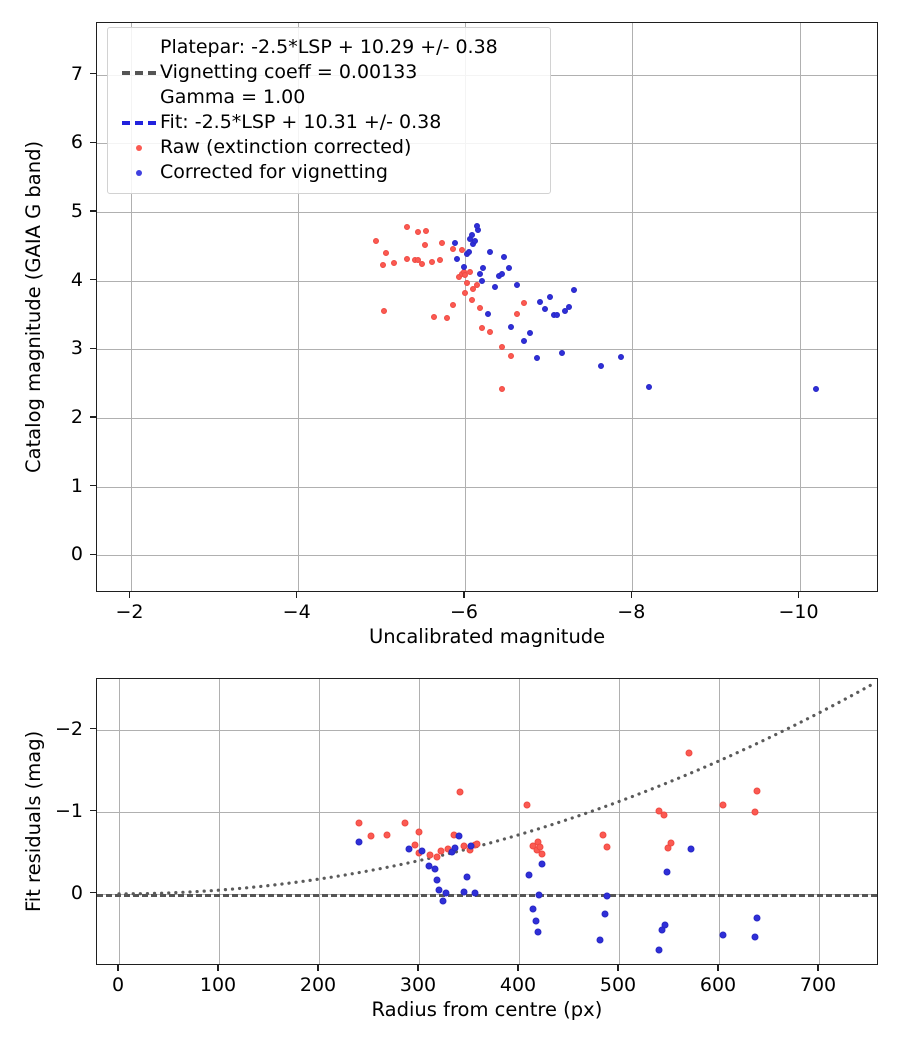 The image size is (900, 1050). What do you see at coordinates (329, 47) in the screenshot?
I see `legend-label-platepar: Platepar: -2.5*LSP + 10.29 +/- 0.38` at bounding box center [329, 47].